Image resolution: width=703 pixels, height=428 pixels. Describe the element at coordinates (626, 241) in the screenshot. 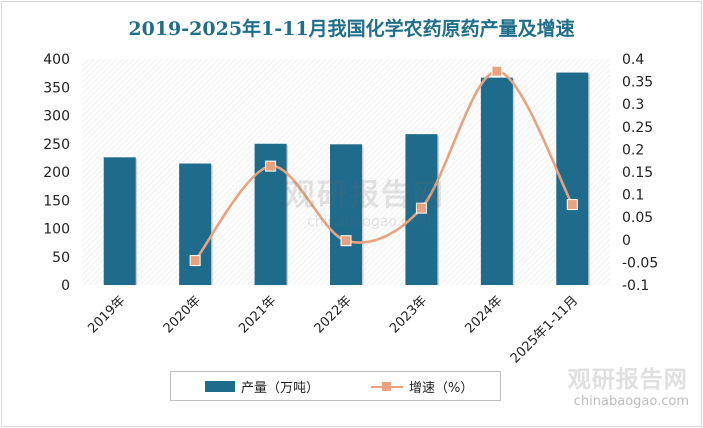

I see `right-axis-tick: 0` at that location.